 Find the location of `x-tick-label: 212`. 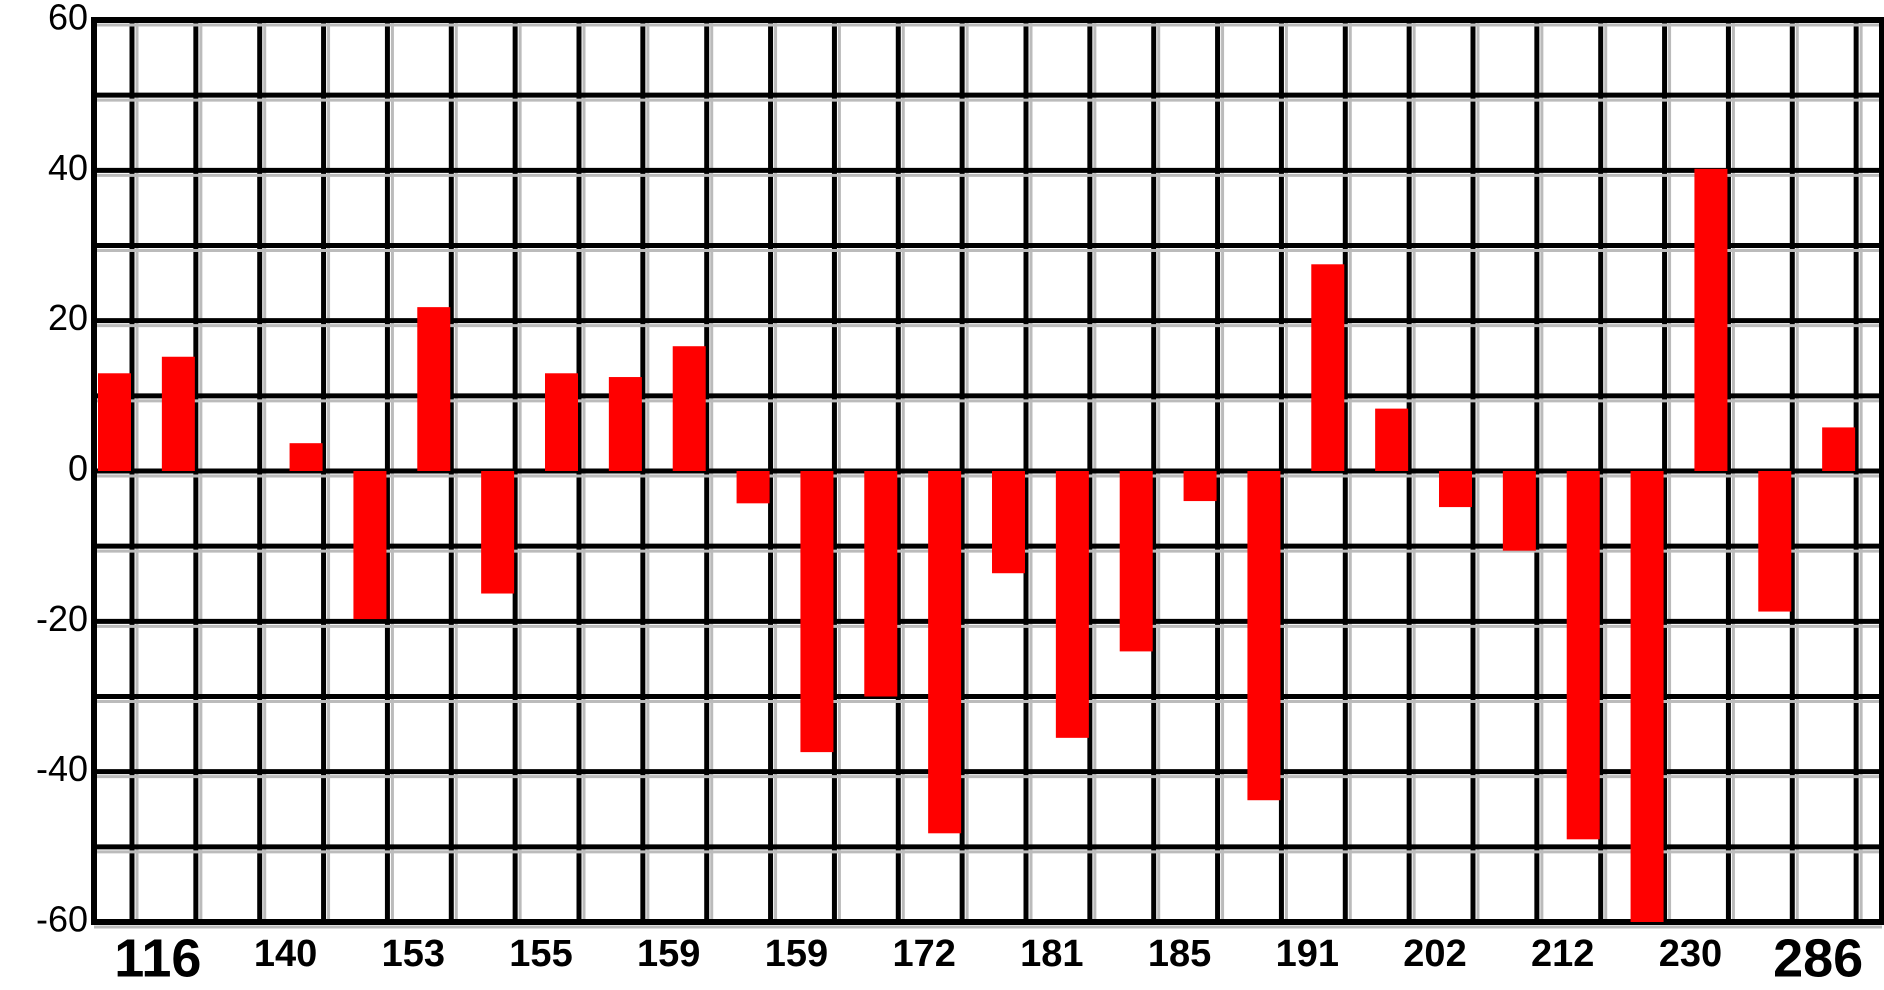

x-tick-label: 212 is located at coordinates (1562, 954).